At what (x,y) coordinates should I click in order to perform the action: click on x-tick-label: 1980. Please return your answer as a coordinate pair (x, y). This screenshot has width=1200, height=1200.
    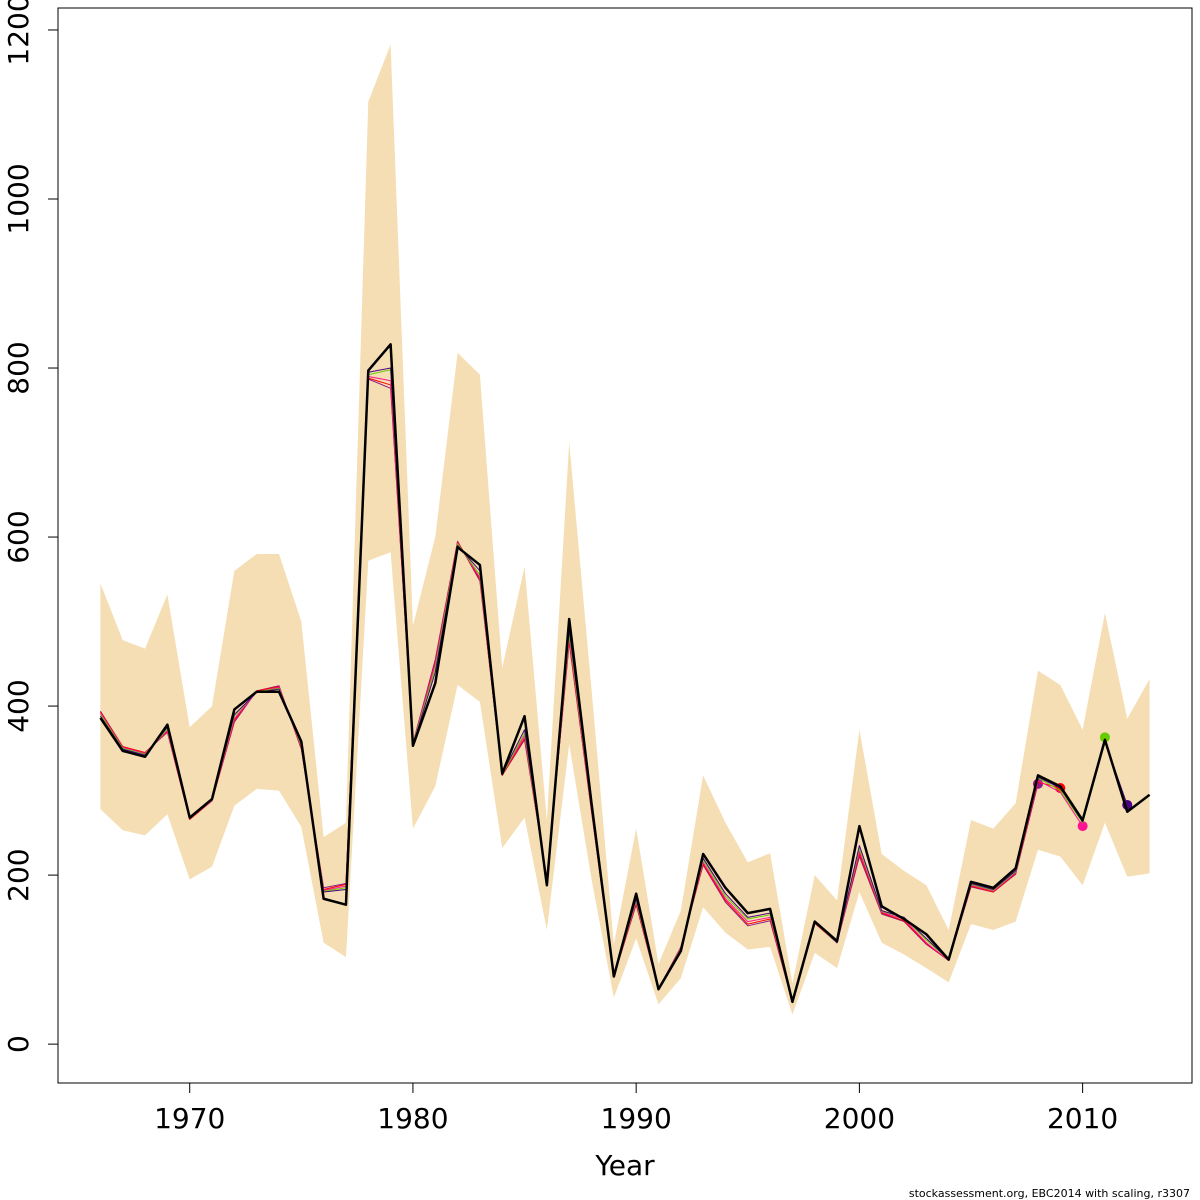
    Looking at the image, I should click on (412, 1118).